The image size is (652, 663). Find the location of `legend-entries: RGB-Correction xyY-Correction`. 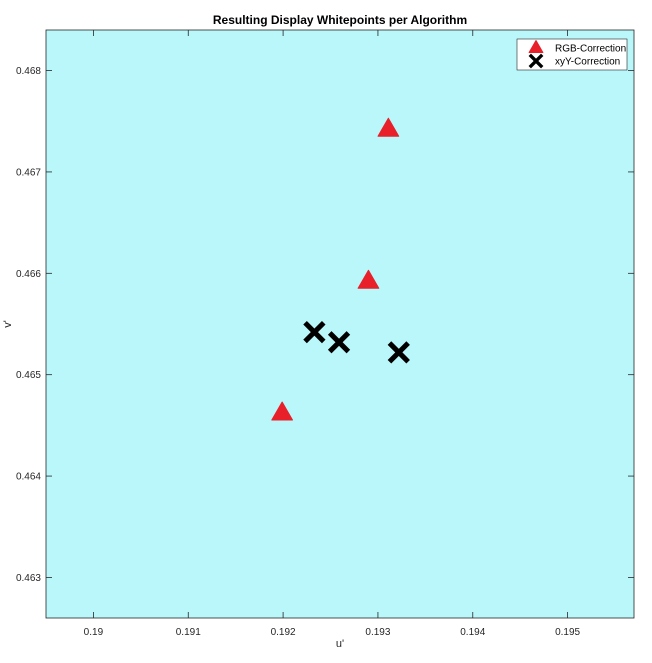

legend-entries: RGB-Correction xyY-Correction is located at coordinates (577, 54).